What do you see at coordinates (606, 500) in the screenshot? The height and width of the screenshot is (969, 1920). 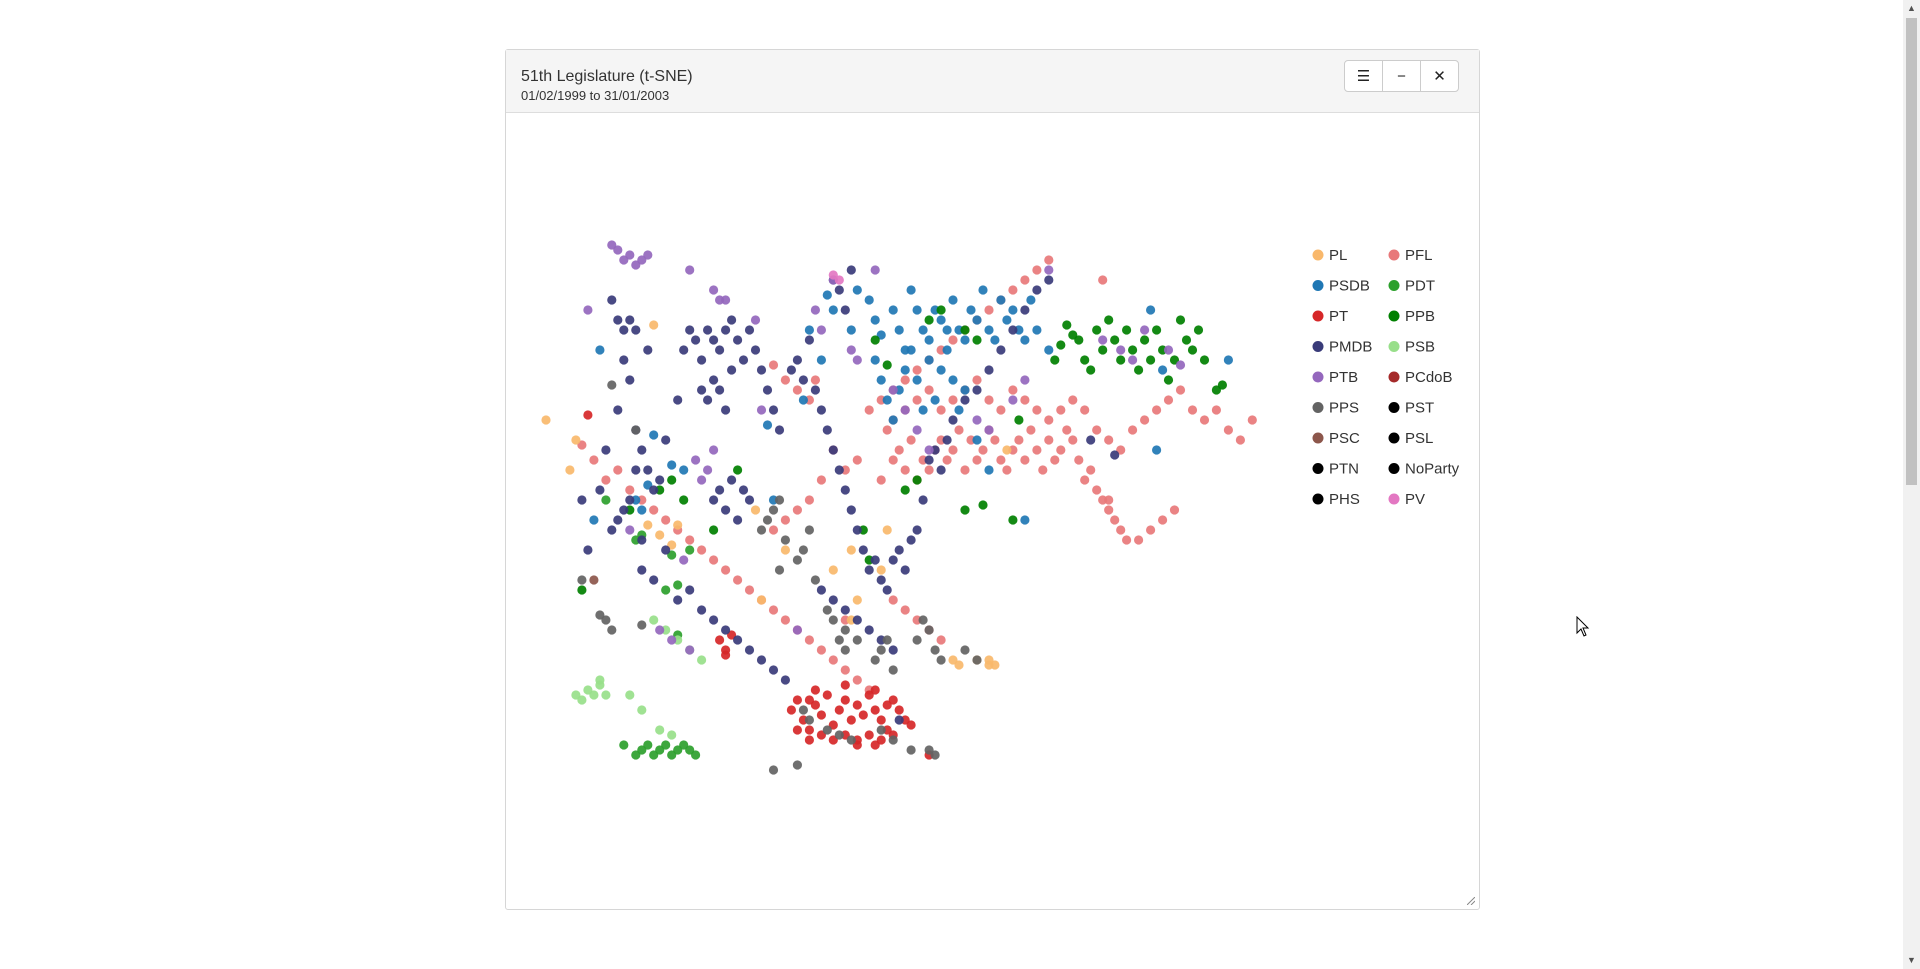 I see `data-point-pdt` at bounding box center [606, 500].